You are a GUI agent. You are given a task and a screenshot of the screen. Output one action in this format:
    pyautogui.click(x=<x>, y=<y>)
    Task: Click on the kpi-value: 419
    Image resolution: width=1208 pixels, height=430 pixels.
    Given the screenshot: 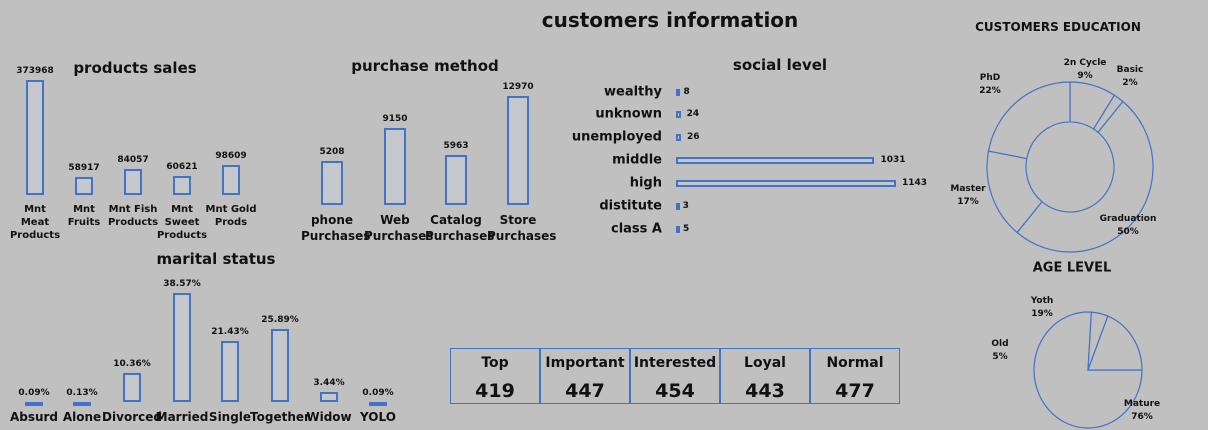 What is the action you would take?
    pyautogui.click(x=495, y=391)
    